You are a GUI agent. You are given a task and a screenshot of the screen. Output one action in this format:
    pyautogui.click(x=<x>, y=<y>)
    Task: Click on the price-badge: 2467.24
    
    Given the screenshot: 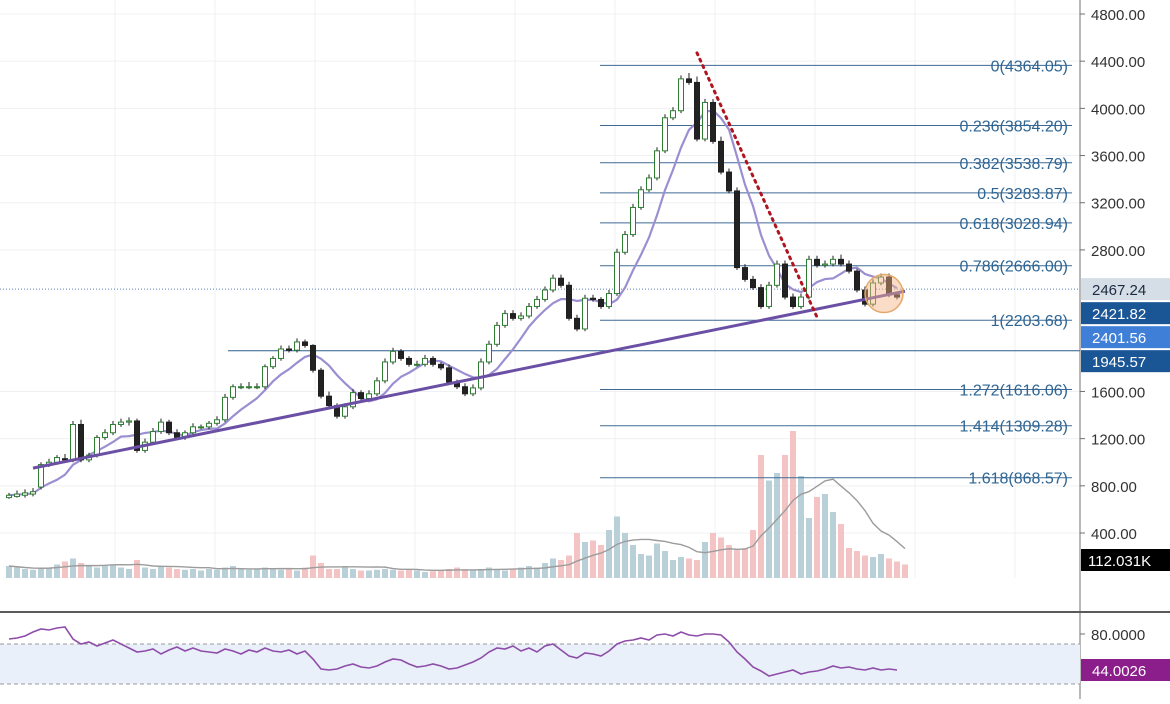 What is the action you would take?
    pyautogui.click(x=1125, y=289)
    